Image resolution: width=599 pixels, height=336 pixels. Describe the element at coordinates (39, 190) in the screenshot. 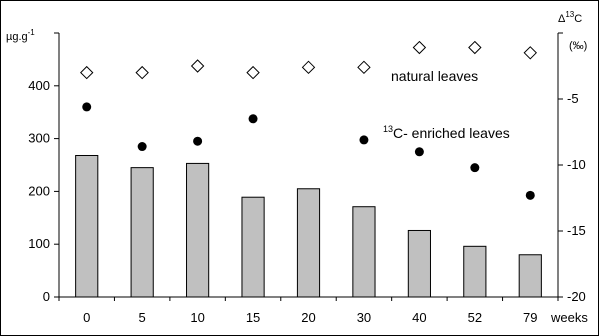

I see `left-tick-label-200: 200` at that location.